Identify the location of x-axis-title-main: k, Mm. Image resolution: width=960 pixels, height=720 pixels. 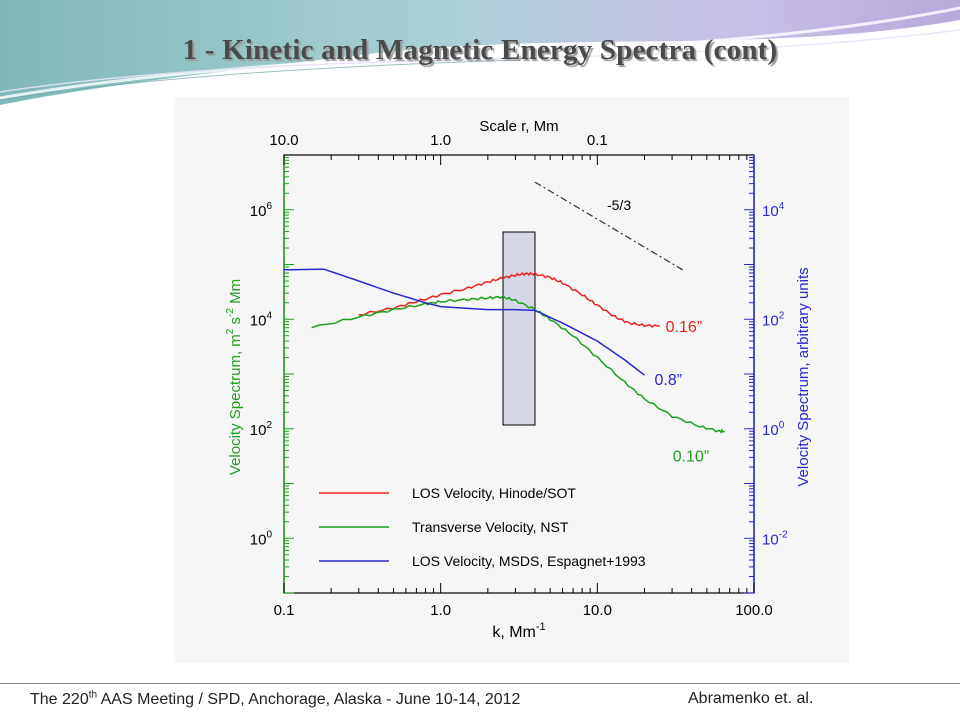
(514, 632).